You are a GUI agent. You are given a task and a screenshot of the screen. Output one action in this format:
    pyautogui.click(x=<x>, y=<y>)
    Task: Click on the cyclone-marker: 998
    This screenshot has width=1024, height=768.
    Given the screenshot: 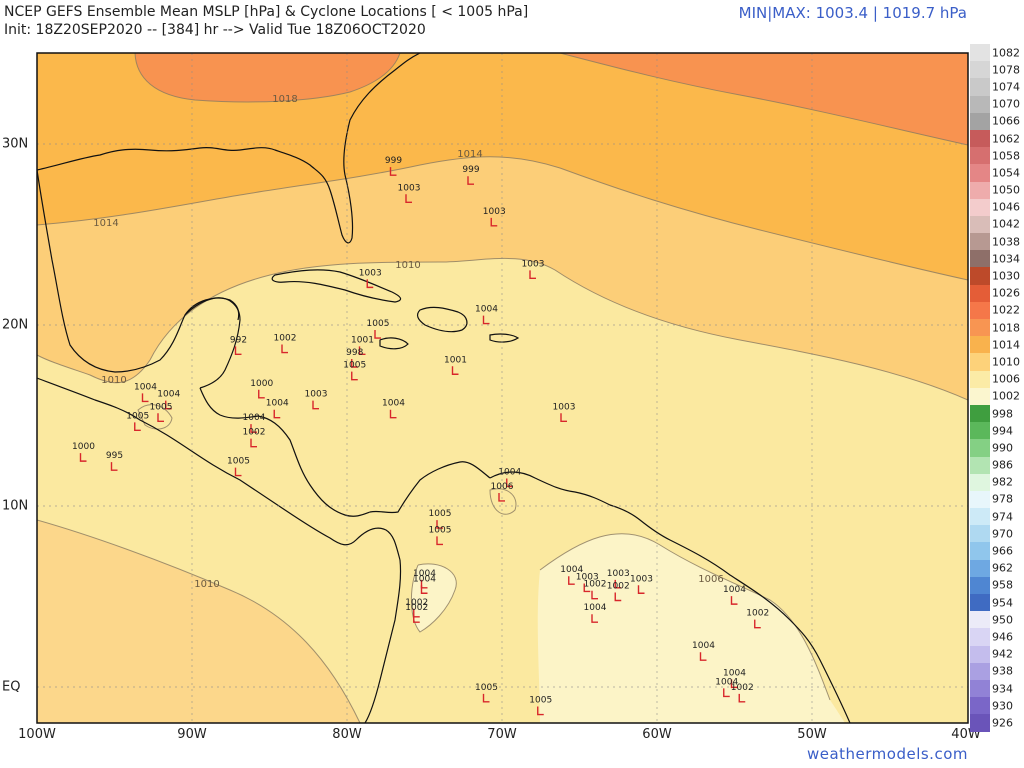 What is the action you would take?
    pyautogui.click(x=355, y=358)
    